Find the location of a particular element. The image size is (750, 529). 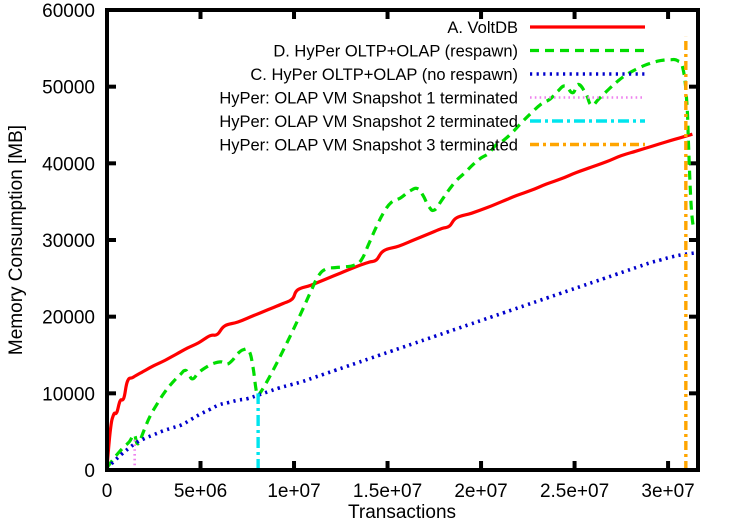

legend-label-5: HyPer: OLAP VM Snapshot 3 terminated is located at coordinates (368, 146).